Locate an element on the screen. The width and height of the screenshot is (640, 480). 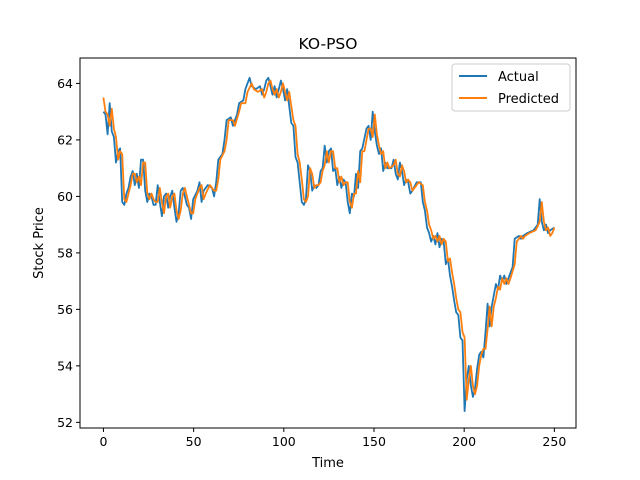
x-axis: 0 50 100 150 200 250 is located at coordinates (332, 438).